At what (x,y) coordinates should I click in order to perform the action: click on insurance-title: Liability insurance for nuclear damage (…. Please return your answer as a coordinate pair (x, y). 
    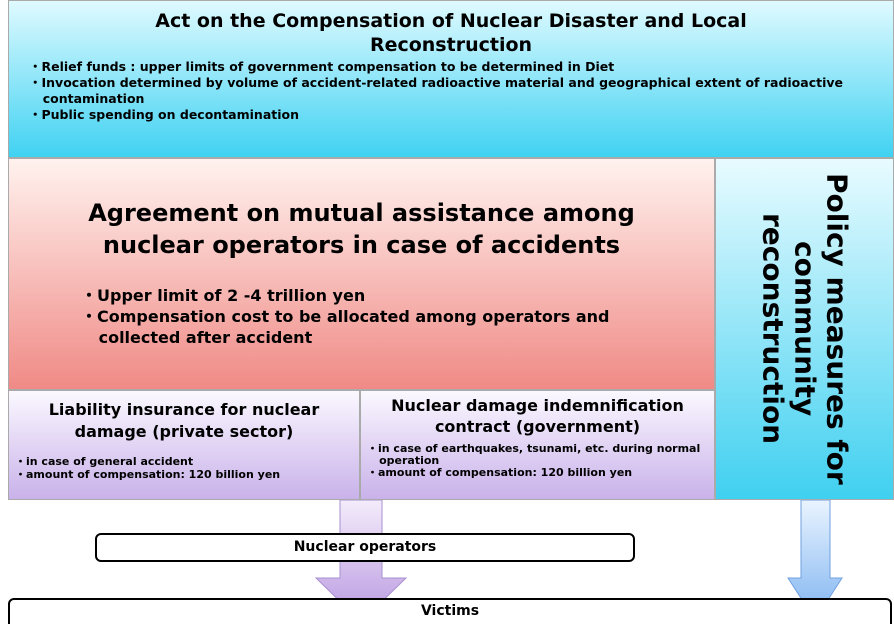
    Looking at the image, I should click on (184, 420).